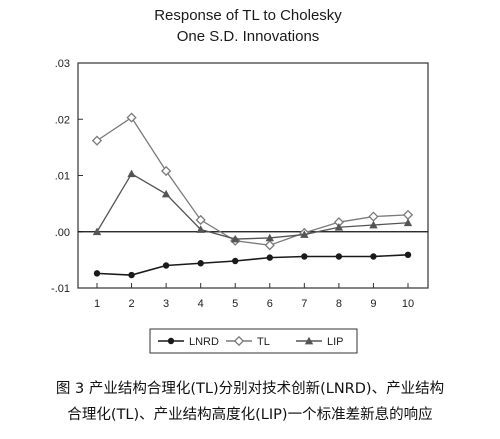 The height and width of the screenshot is (439, 500). I want to click on series-line-lip, so click(252, 206).